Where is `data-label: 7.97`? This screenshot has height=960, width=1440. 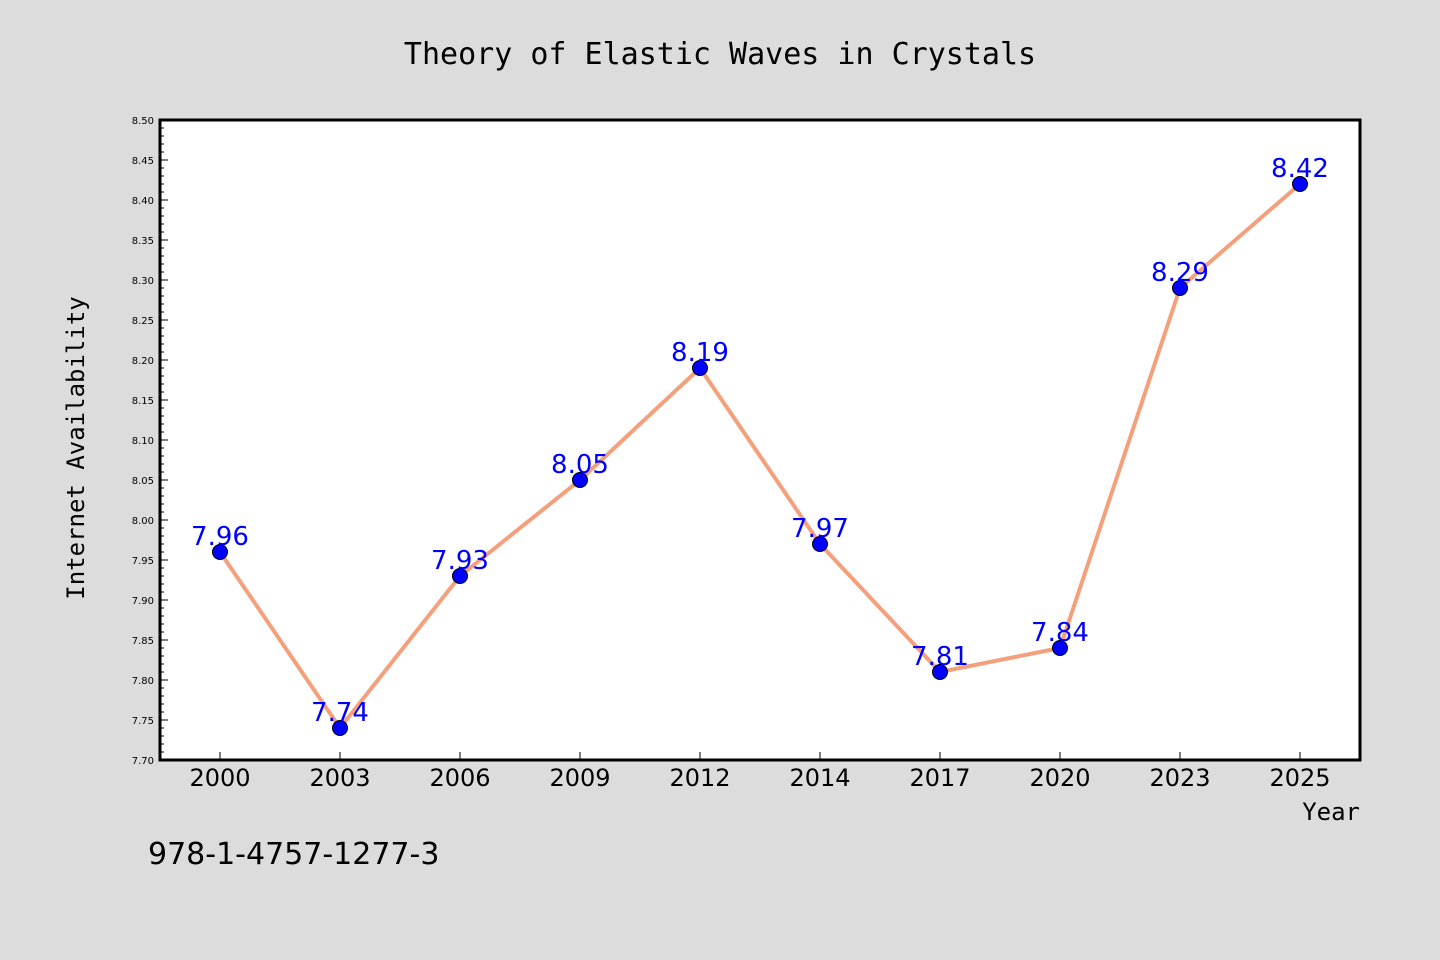
data-label: 7.97 is located at coordinates (820, 529).